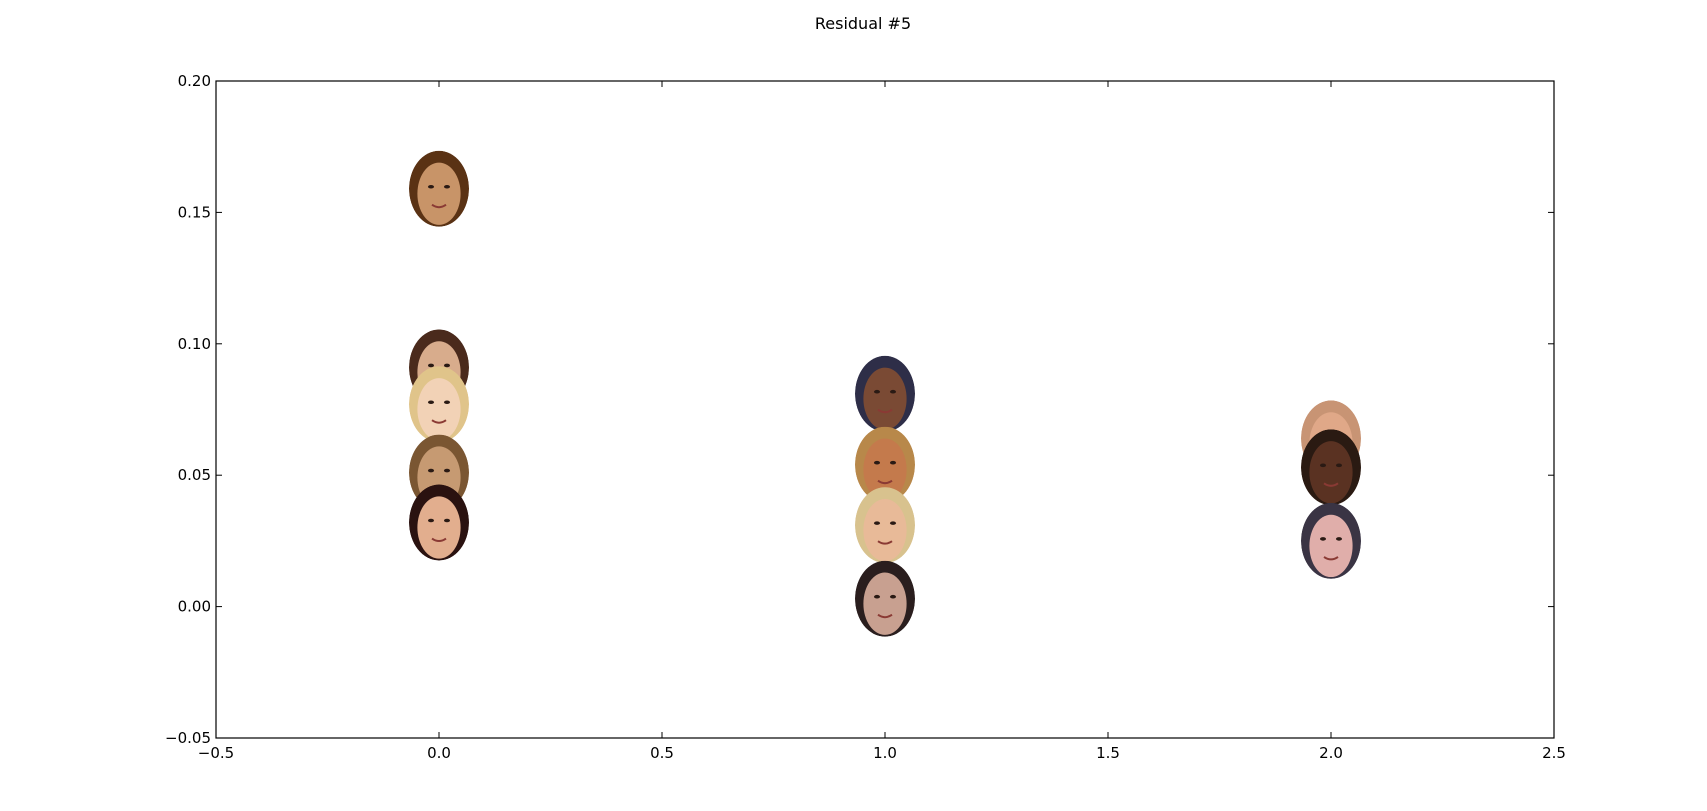 The width and height of the screenshot is (1707, 811). Describe the element at coordinates (662, 753) in the screenshot. I see `x-tick-label: 0.5` at that location.